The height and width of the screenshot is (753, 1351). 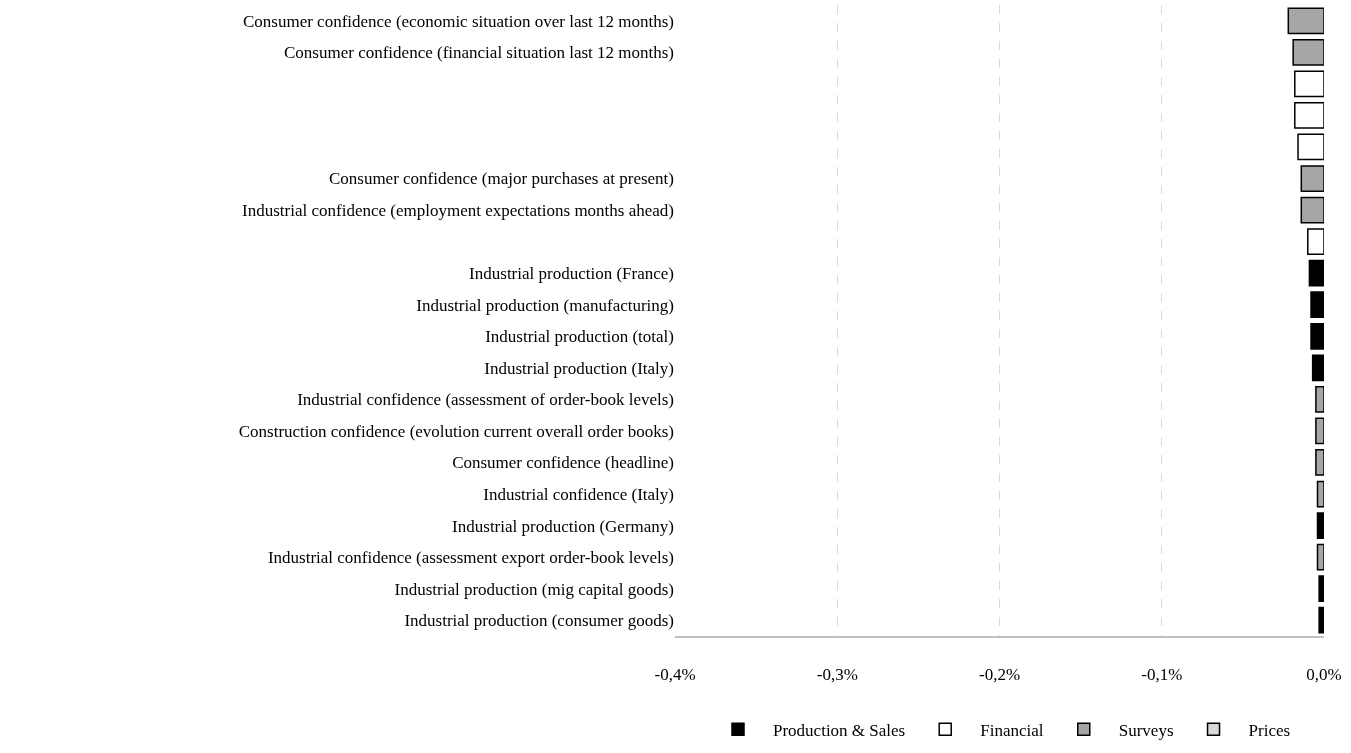 What do you see at coordinates (1324, 675) in the screenshot?
I see `x-tick-label: 0,0%` at bounding box center [1324, 675].